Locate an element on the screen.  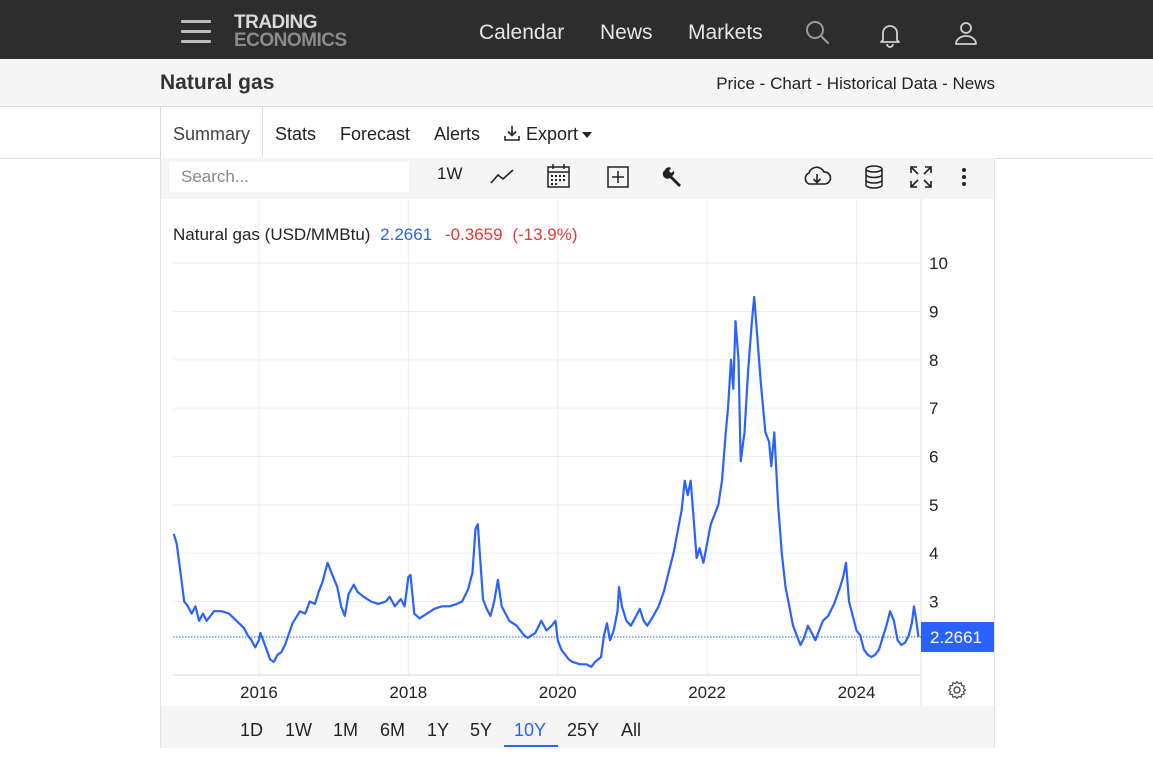
section-links: Price - Chart - Historical Data - News is located at coordinates (855, 84).